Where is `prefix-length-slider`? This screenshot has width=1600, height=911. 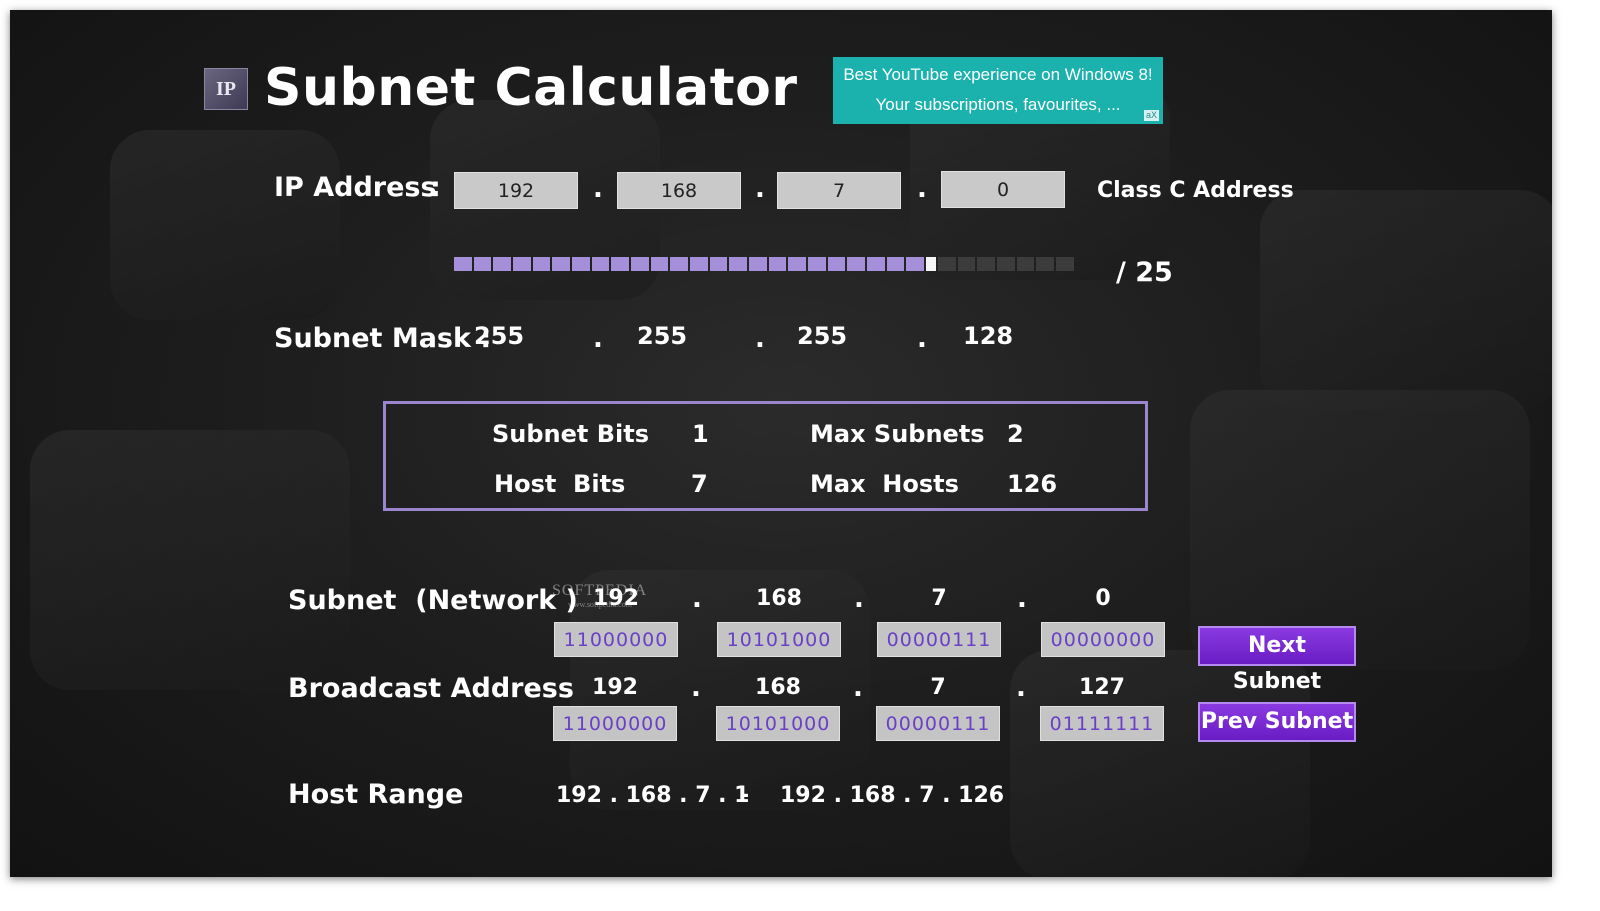
prefix-length-slider is located at coordinates (764, 264).